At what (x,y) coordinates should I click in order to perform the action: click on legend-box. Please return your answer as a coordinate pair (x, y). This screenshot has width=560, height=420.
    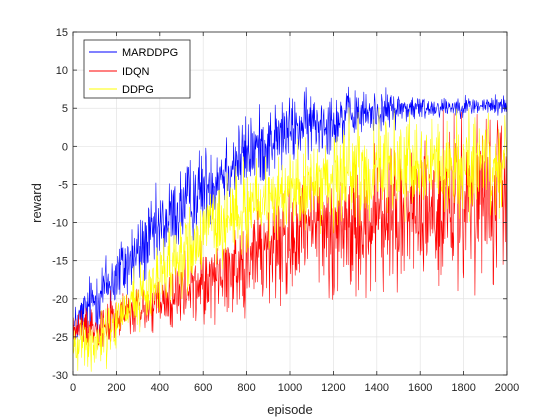
    Looking at the image, I should click on (137, 69).